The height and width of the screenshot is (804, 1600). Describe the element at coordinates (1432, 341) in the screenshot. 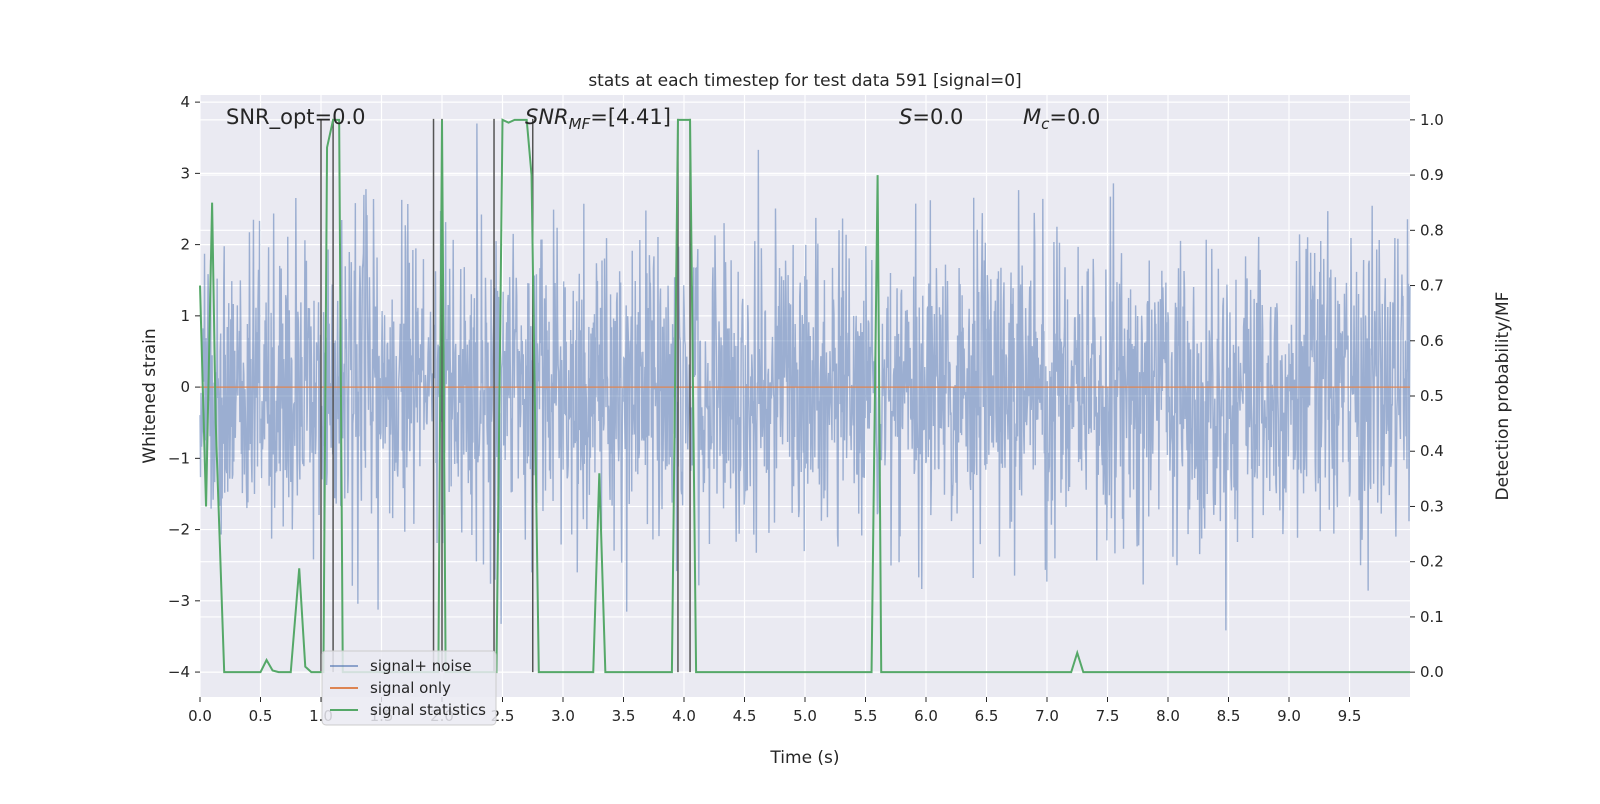

I see `y-right-tick-label: 0.6` at that location.